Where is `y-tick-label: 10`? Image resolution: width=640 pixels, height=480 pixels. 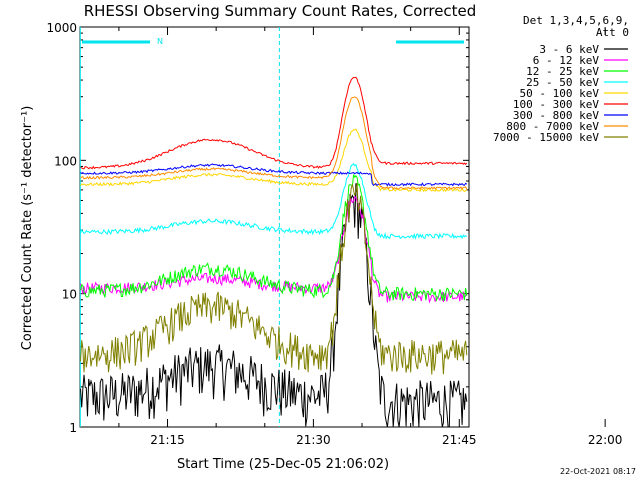 y-tick-label: 10 is located at coordinates (69, 295).